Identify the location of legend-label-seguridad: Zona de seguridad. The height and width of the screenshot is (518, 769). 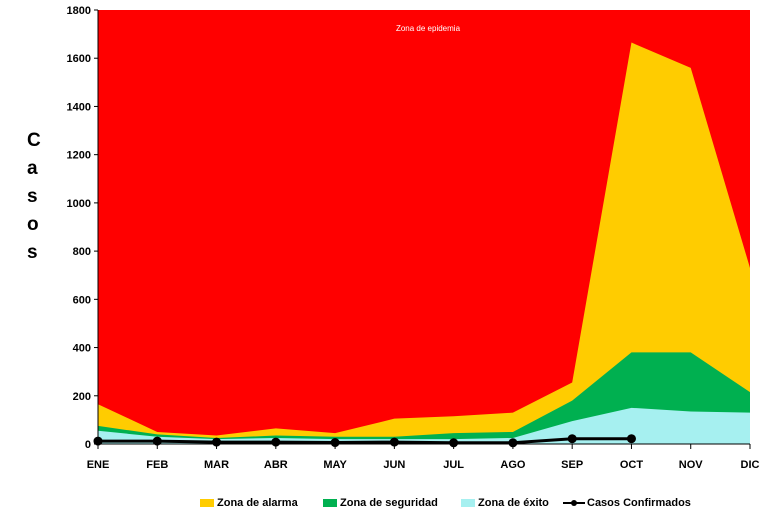
(389, 503).